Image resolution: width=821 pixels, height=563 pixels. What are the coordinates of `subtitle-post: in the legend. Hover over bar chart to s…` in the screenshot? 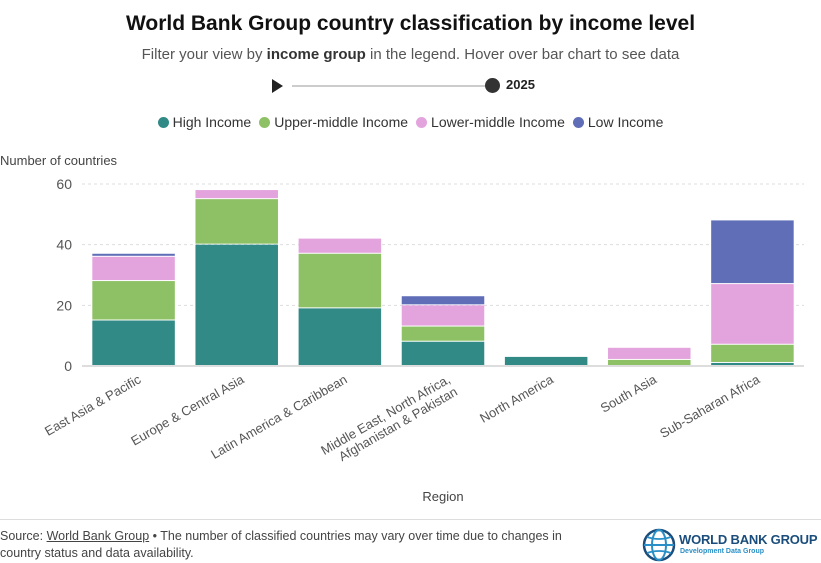 It's located at (522, 54).